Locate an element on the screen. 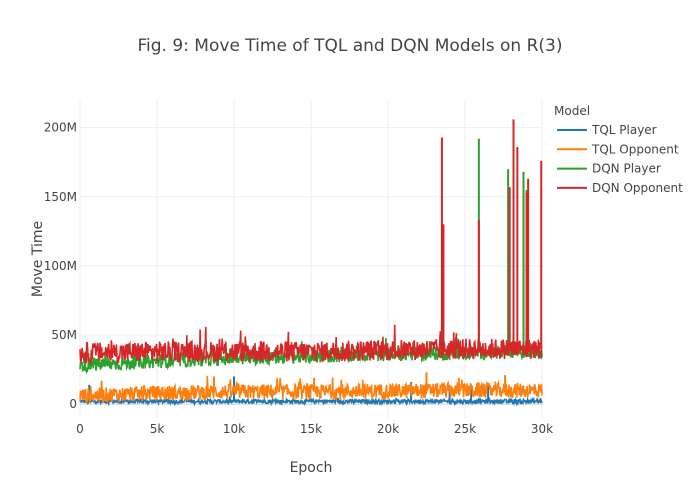  x-tick-label: 5k is located at coordinates (157, 429).